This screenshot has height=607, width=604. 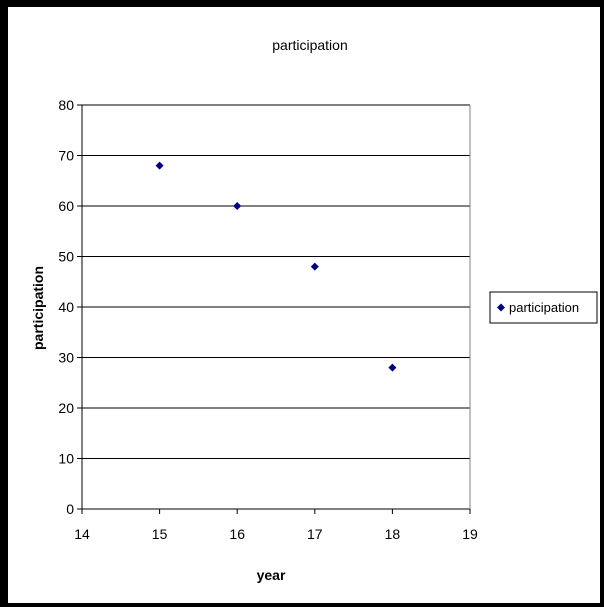 I want to click on y-axis-title: participation, so click(x=38, y=308).